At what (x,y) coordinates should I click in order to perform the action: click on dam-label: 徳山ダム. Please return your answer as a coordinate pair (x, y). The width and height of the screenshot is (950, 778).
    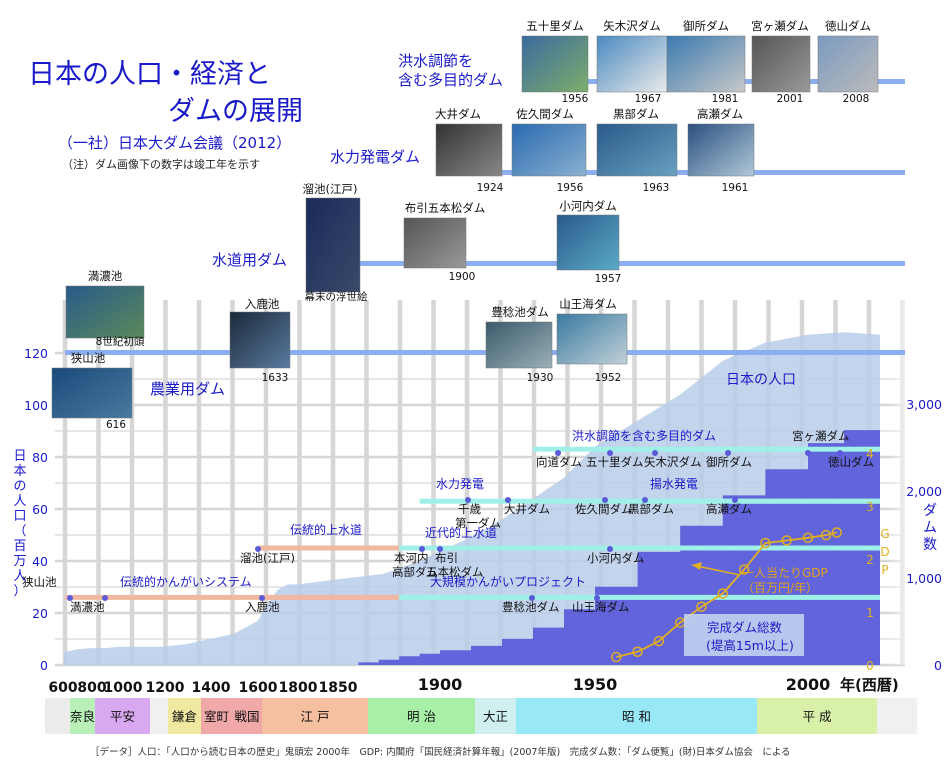
    Looking at the image, I should click on (851, 462).